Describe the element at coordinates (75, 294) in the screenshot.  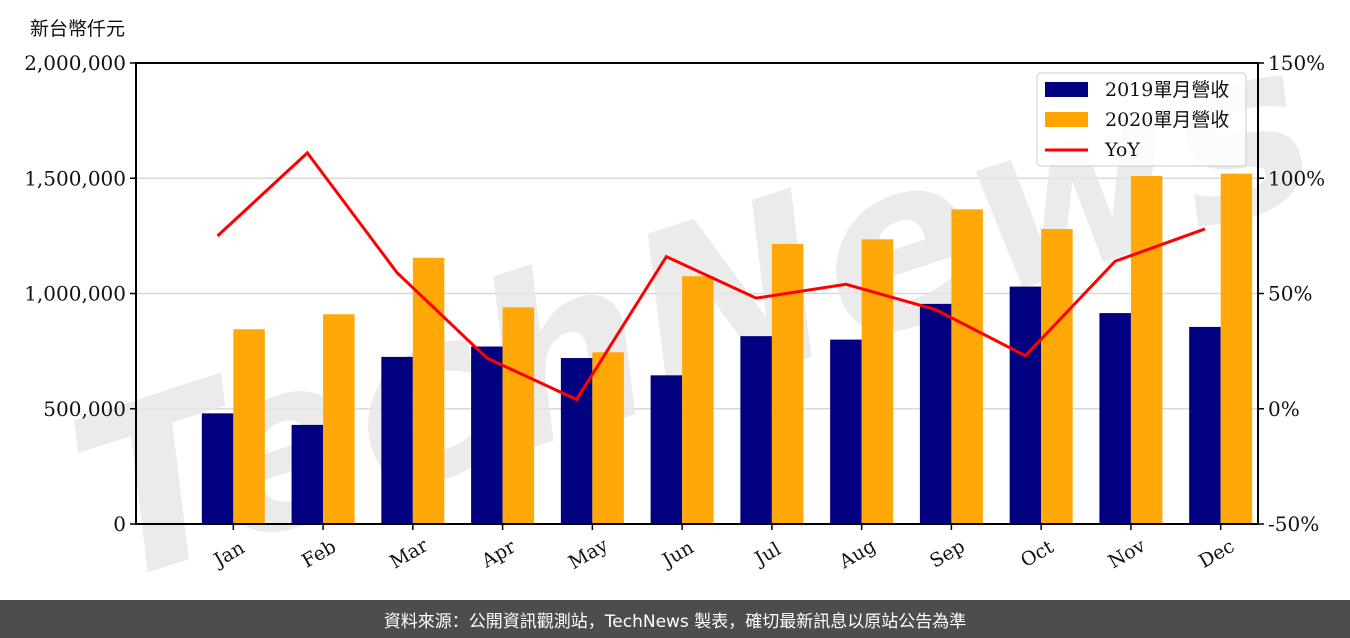
I see `y-tick-label: 1,000,000` at that location.